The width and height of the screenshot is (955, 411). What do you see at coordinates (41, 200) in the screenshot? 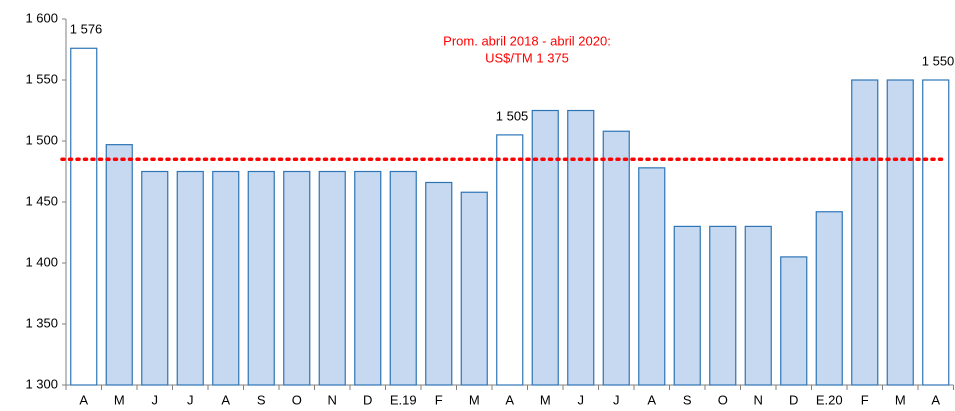
I see `y-tick-label: 1 450` at bounding box center [41, 200].